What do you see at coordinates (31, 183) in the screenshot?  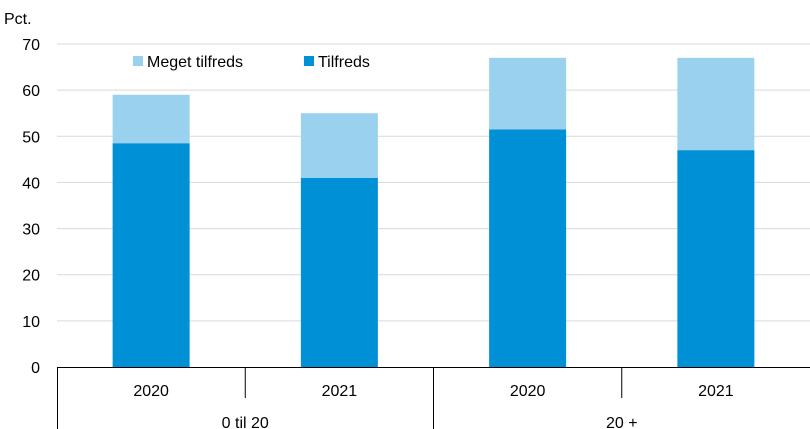 I see `y-tick-label: 40` at bounding box center [31, 183].